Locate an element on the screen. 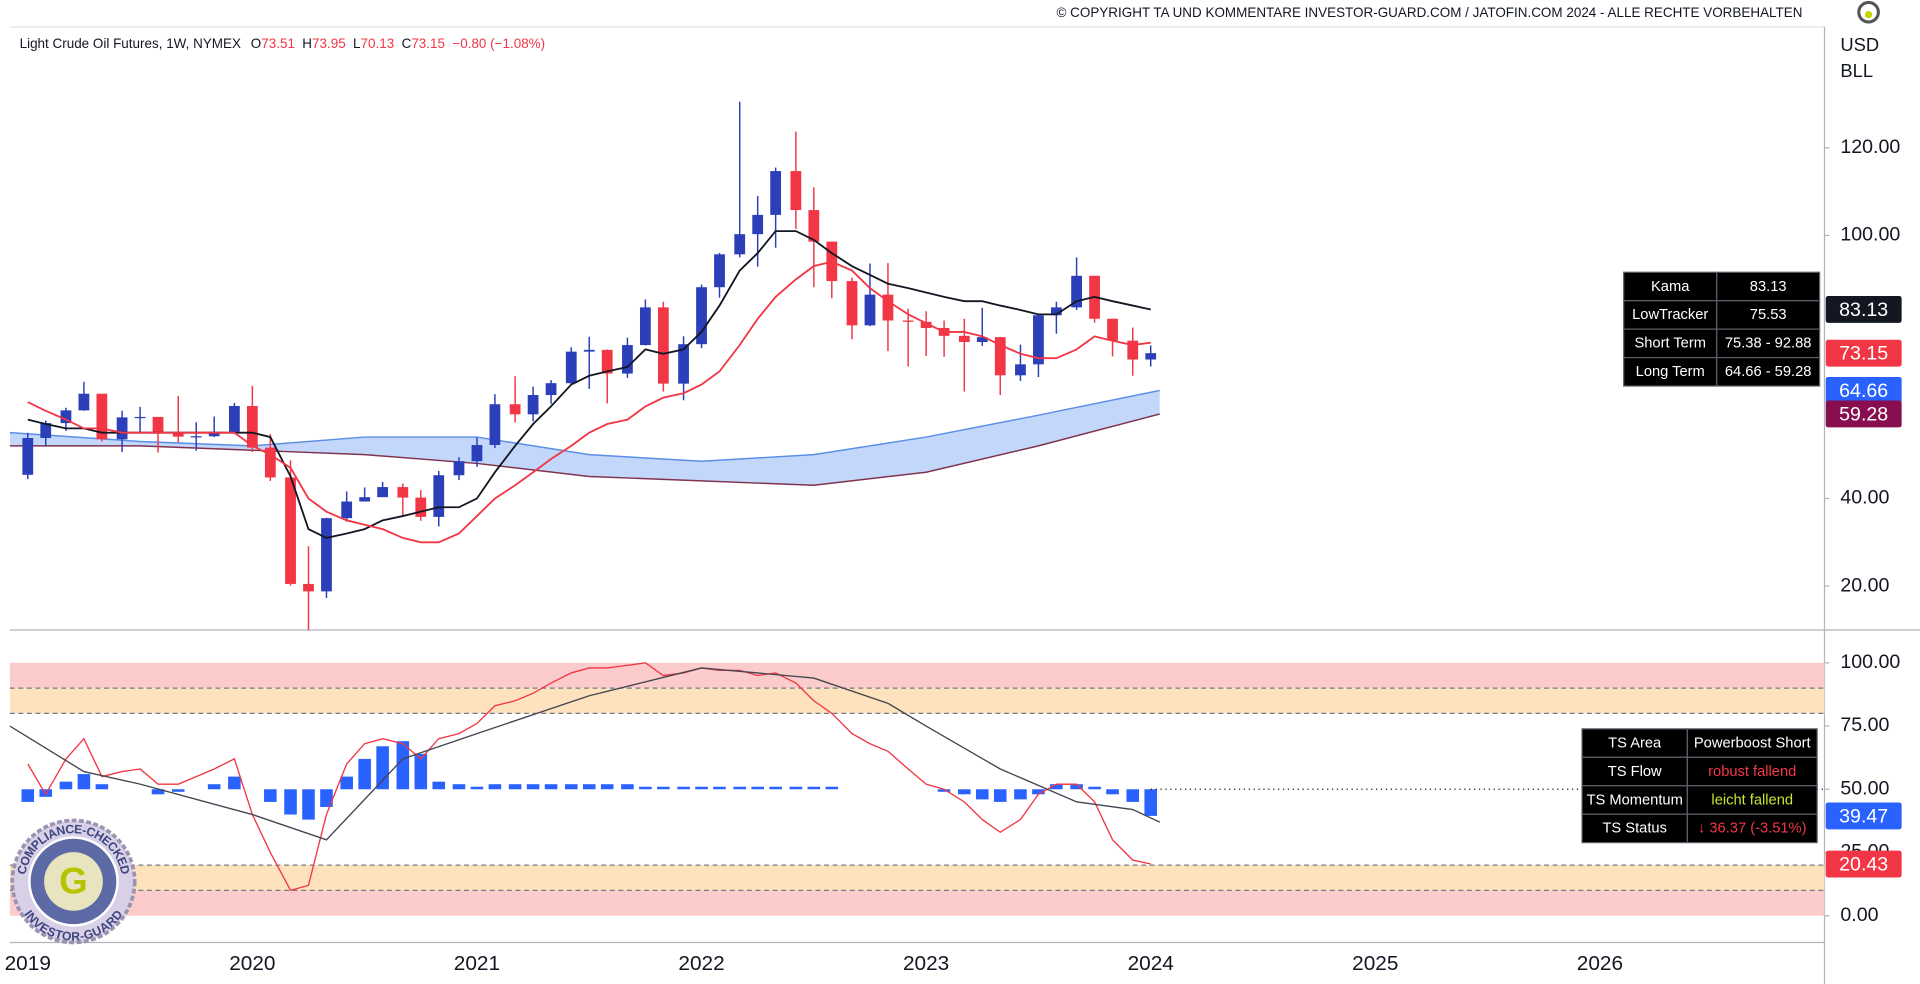 The image size is (1920, 984). price-tag-label: 73.15 is located at coordinates (1863, 354).